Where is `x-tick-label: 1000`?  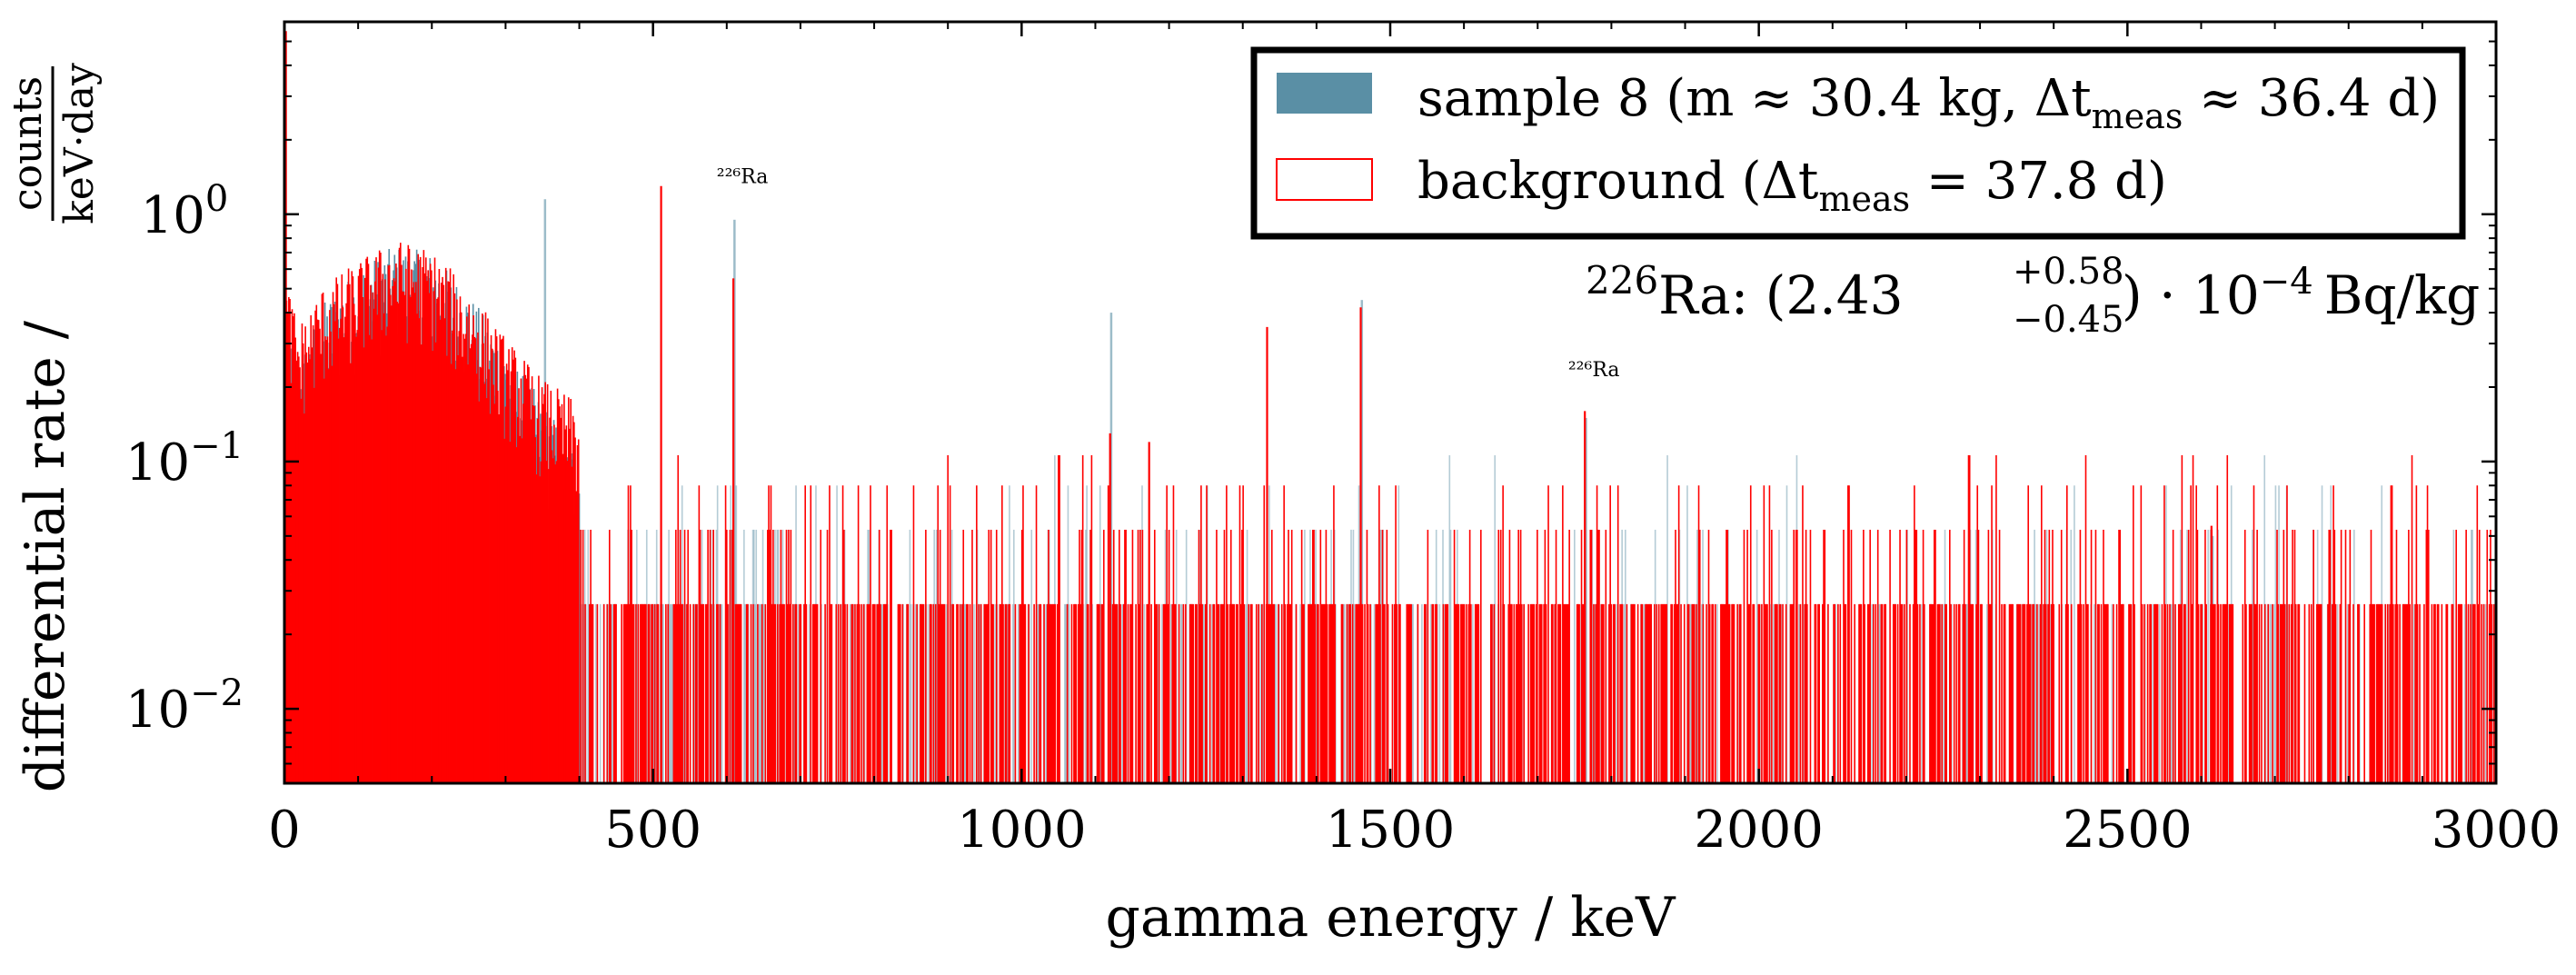 x-tick-label: 1000 is located at coordinates (1022, 830).